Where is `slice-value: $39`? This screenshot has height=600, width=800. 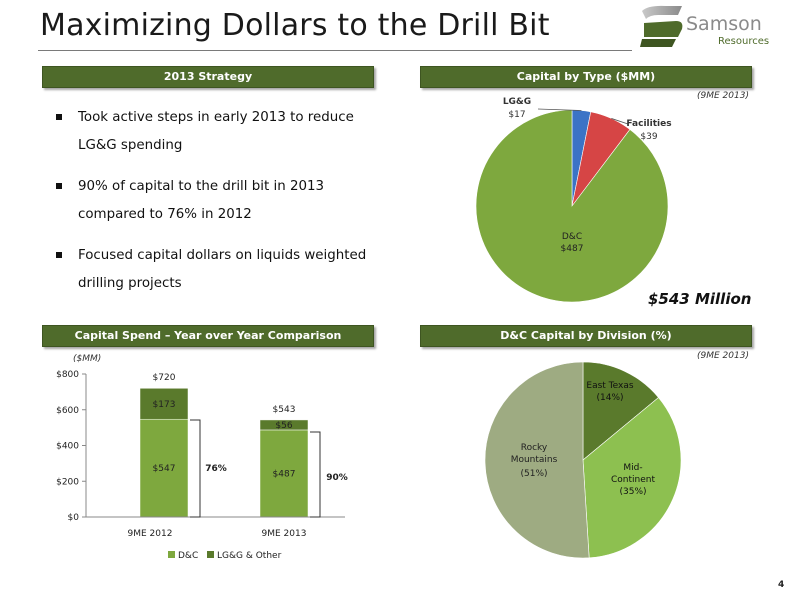 slice-value: $39 is located at coordinates (648, 137).